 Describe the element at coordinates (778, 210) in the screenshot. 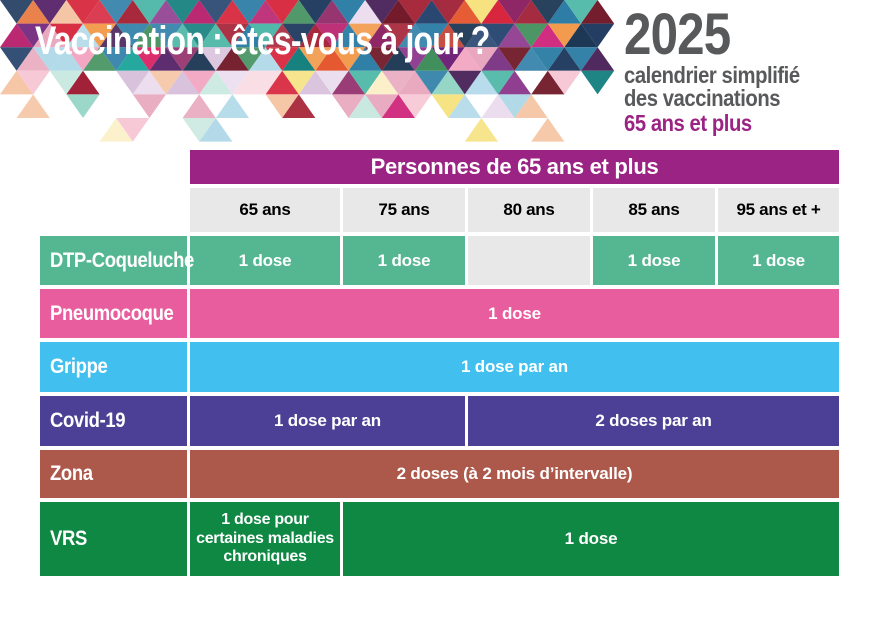

I see `age-column-header-95: 95 ans et +` at that location.